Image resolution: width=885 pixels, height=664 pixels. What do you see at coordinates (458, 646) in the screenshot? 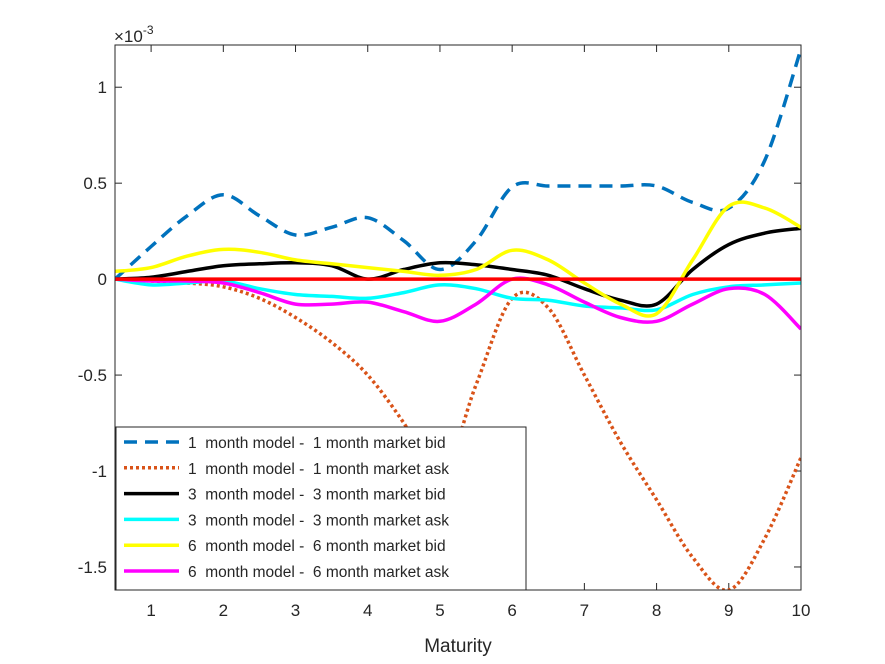
I see `x-axis-label: Maturity` at bounding box center [458, 646].